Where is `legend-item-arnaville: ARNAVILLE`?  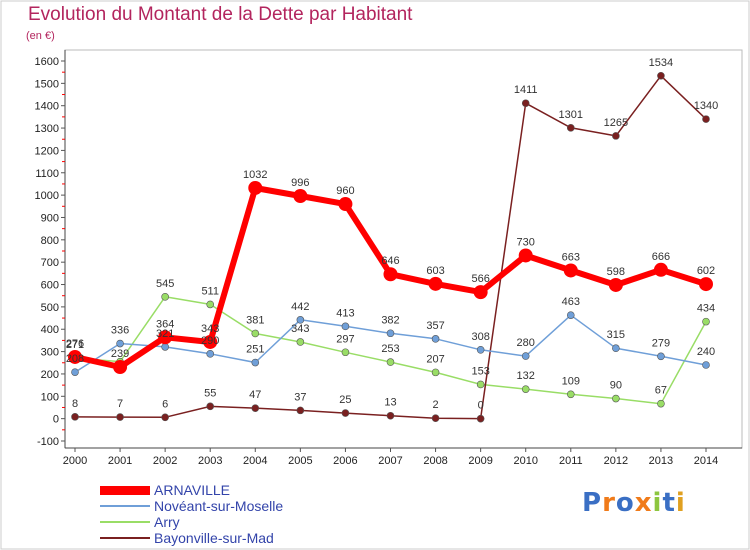
legend-item-arnaville: ARNAVILLE is located at coordinates (191, 490).